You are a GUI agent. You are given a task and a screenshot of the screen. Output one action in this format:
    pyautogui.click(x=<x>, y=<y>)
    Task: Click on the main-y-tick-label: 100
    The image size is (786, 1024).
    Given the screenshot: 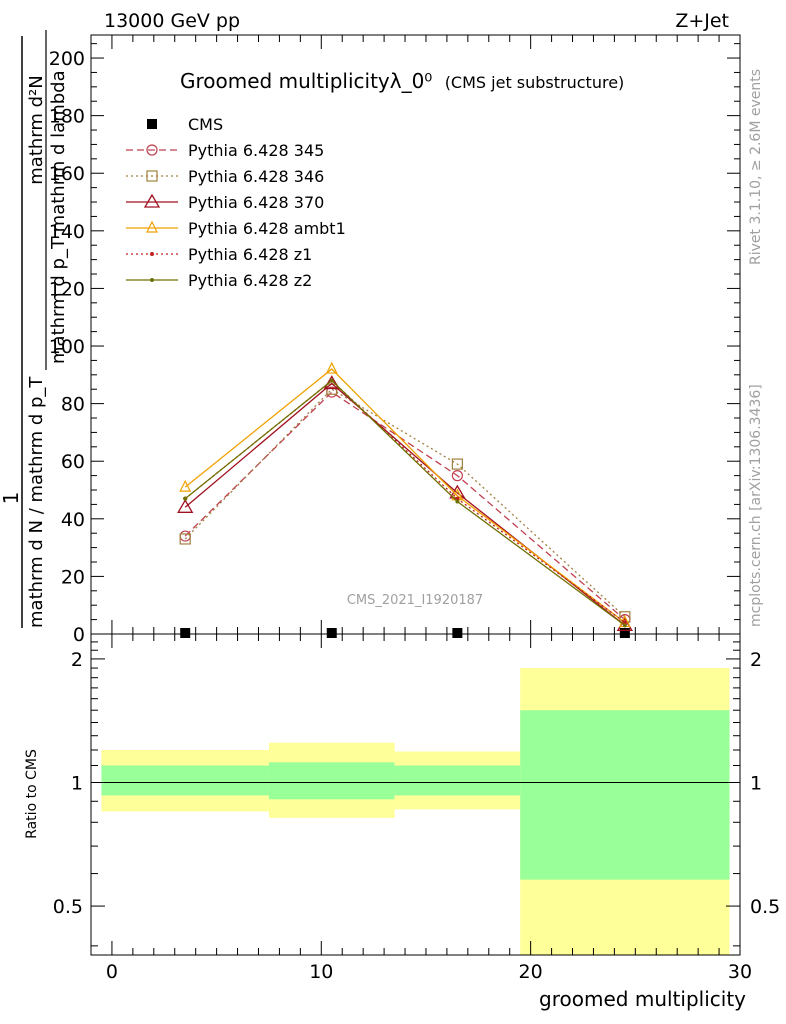 What is the action you would take?
    pyautogui.click(x=67, y=347)
    